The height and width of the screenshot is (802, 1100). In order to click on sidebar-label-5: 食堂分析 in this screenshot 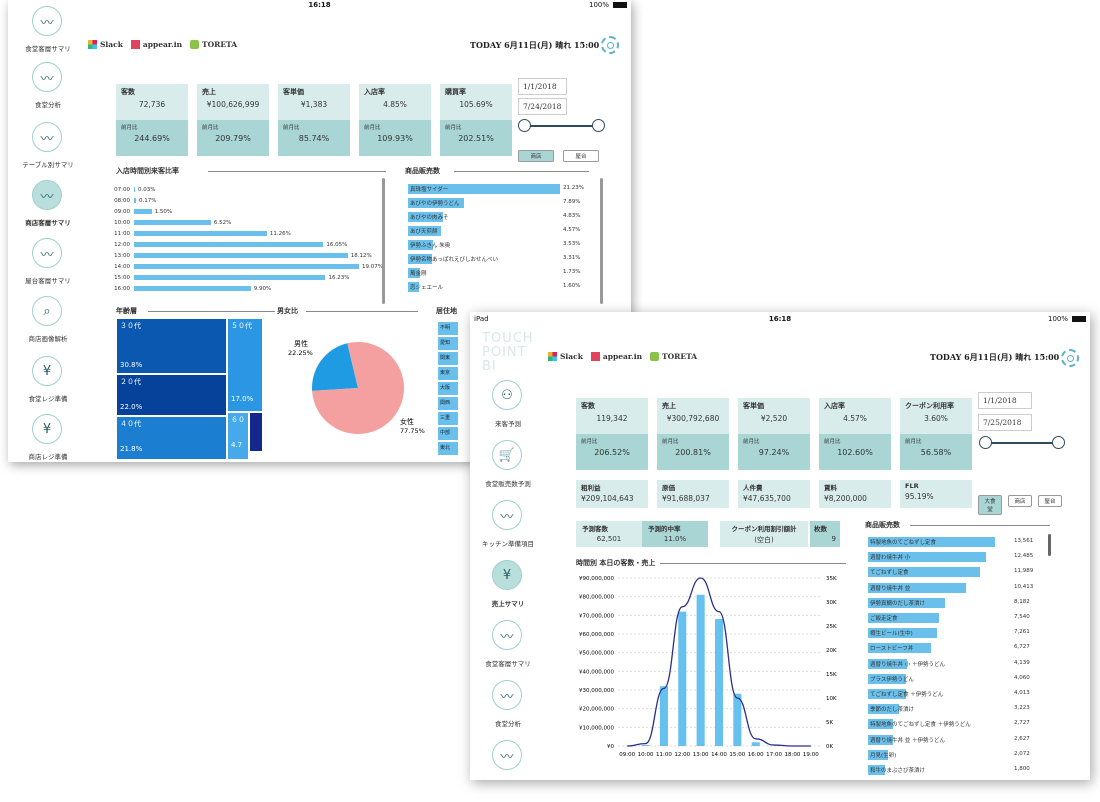, I will do `click(508, 724)`.